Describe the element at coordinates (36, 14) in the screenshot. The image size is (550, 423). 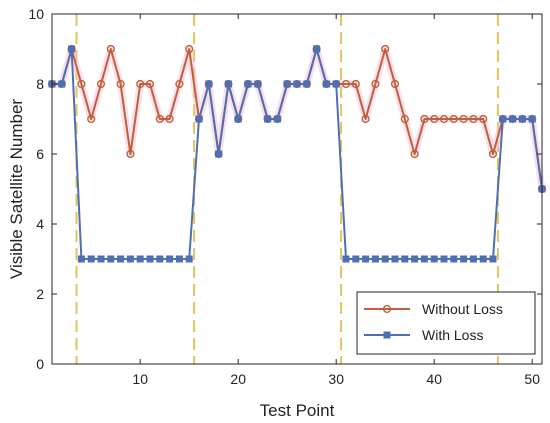
I see `y-tick-label-10: 10` at that location.